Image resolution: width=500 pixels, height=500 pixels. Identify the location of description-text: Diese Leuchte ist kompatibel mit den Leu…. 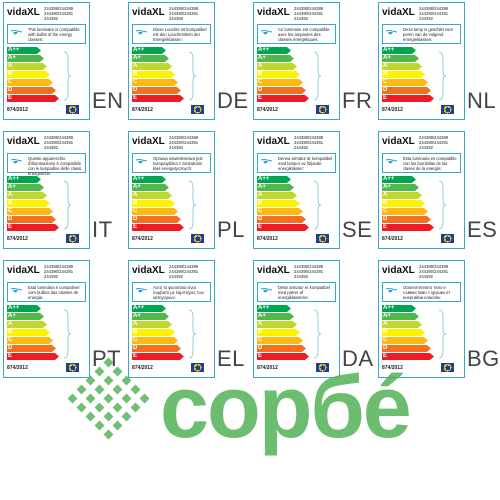
(180, 34).